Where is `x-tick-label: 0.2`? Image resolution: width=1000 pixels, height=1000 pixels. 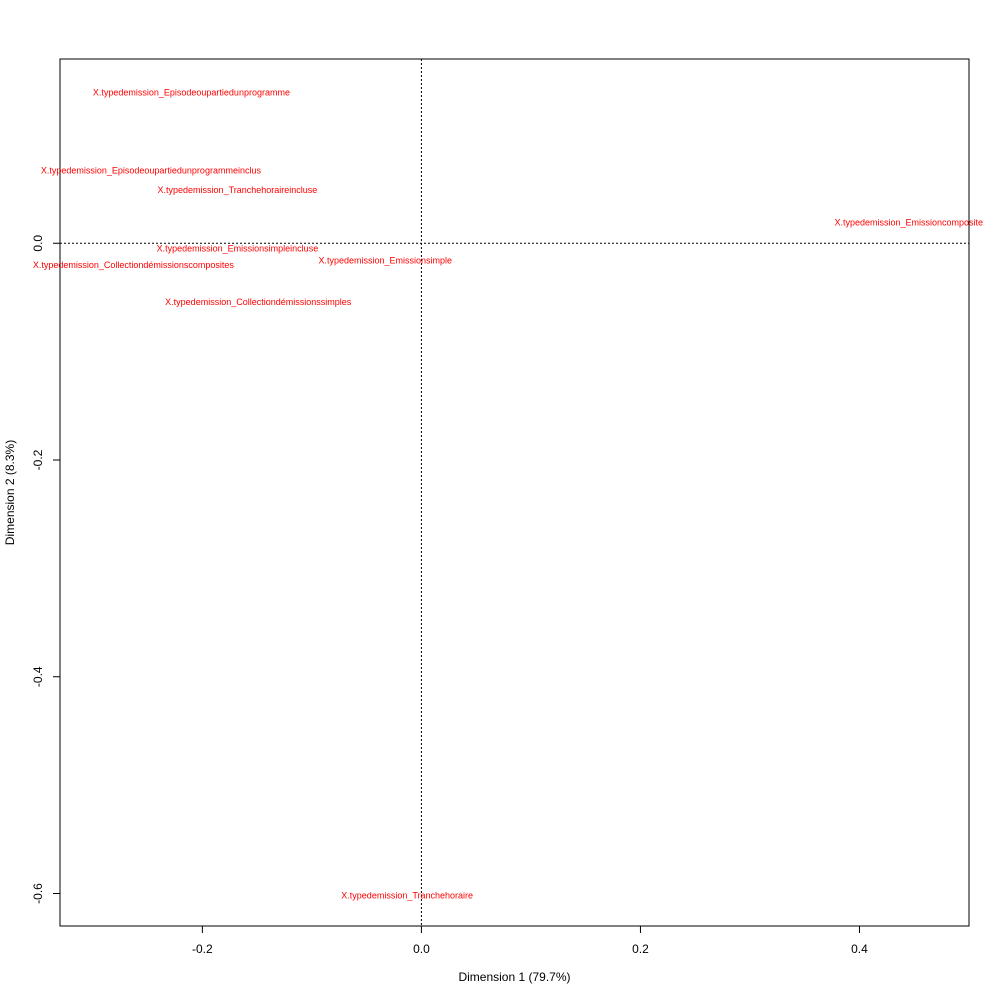
x-tick-label: 0.2 is located at coordinates (640, 949).